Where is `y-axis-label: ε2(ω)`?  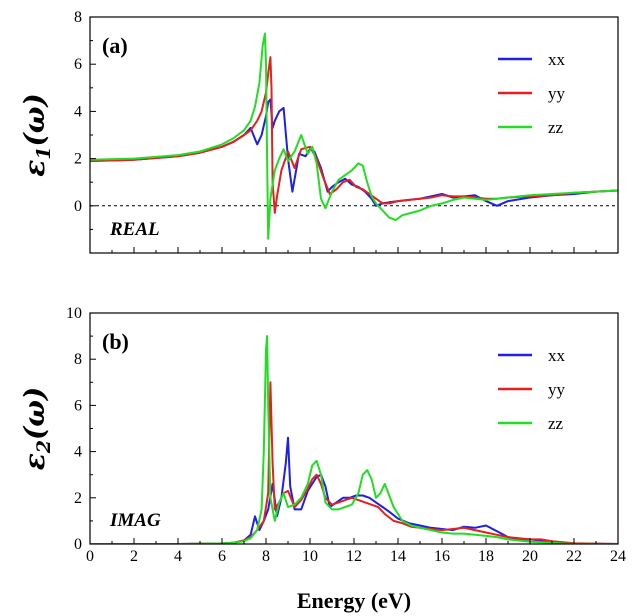 y-axis-label: ε2(ω) is located at coordinates (36, 428).